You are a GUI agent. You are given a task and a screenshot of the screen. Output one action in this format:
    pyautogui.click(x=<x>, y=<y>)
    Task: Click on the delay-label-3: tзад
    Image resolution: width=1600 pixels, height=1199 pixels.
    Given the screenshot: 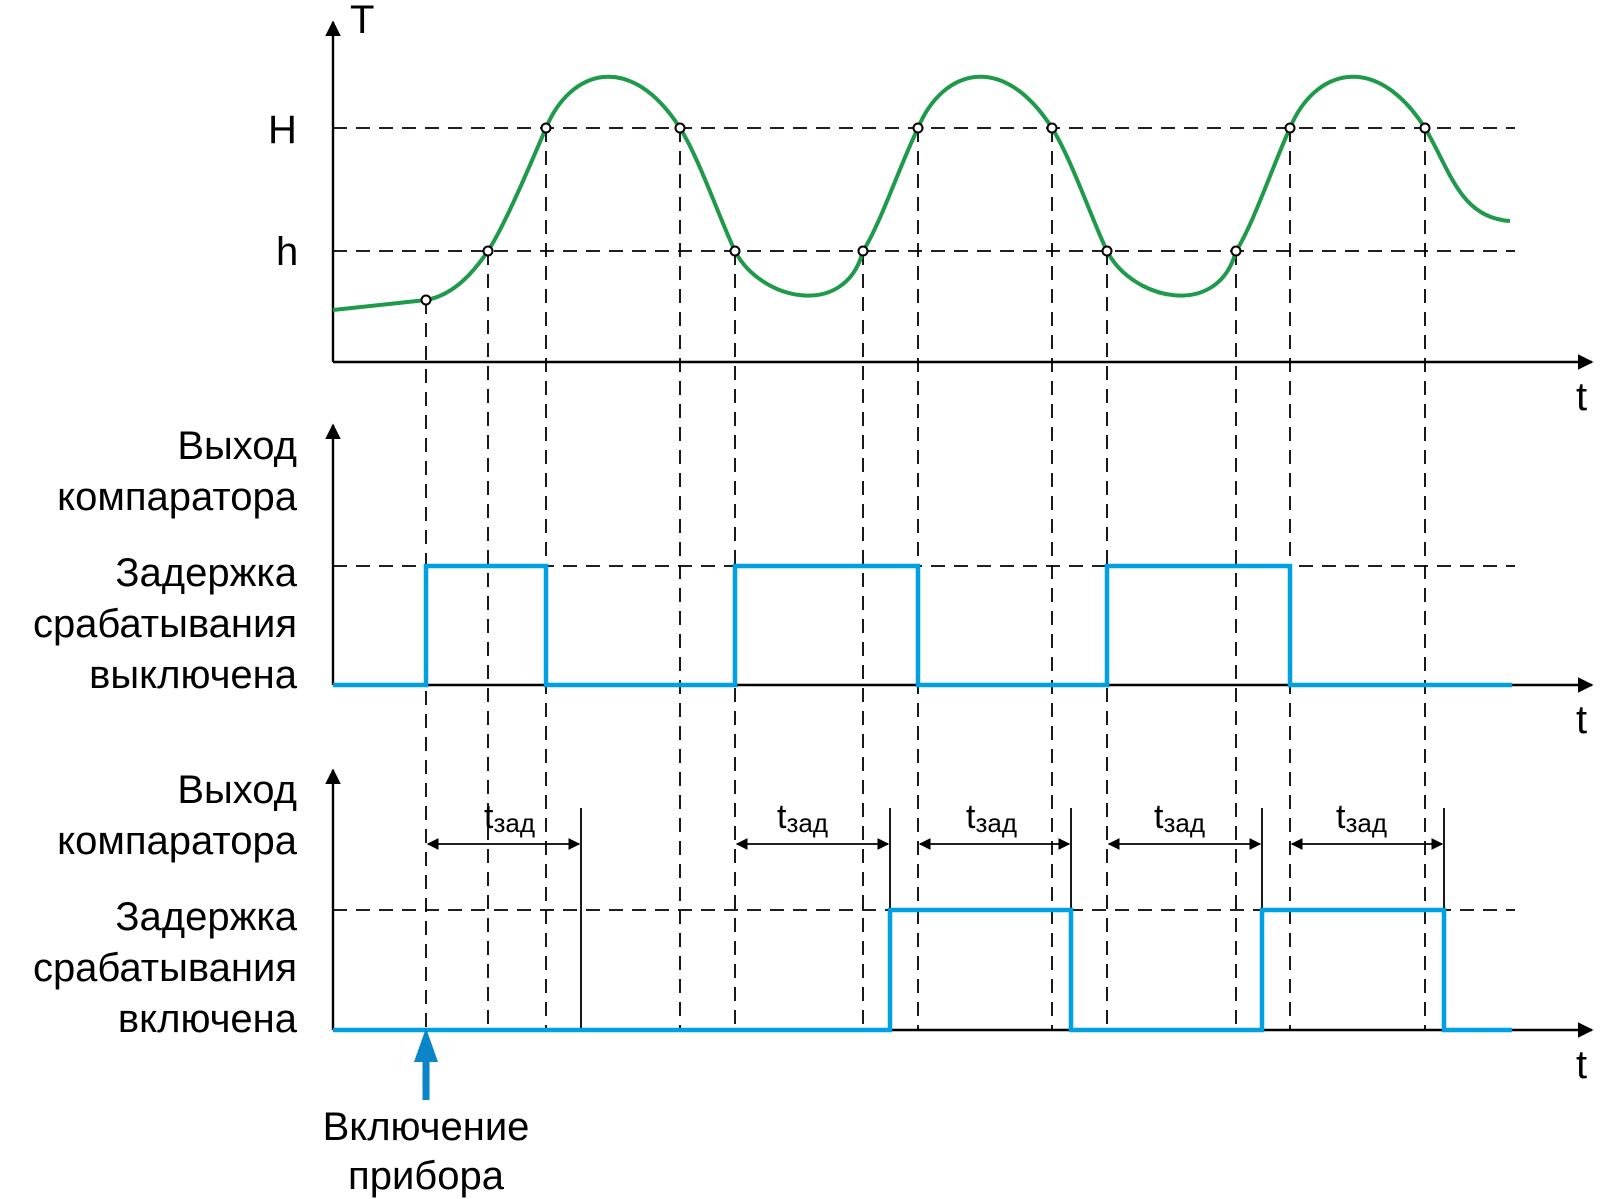 What is the action you would take?
    pyautogui.click(x=991, y=818)
    